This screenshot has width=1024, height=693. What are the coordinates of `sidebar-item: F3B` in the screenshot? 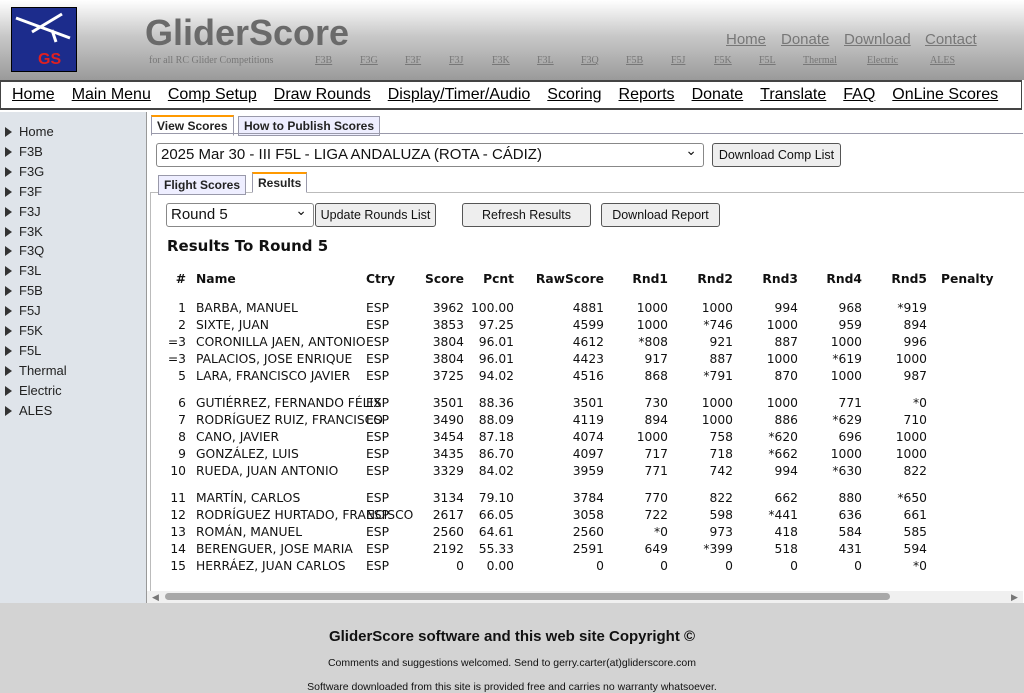 It's located at (24, 151).